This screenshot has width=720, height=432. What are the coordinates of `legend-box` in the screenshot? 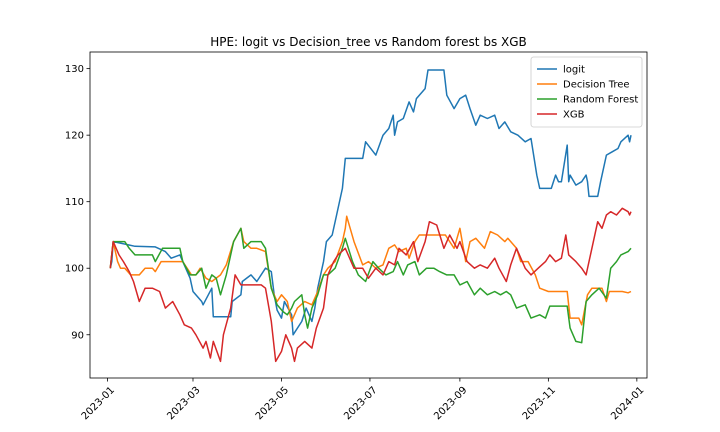 It's located at (586, 92).